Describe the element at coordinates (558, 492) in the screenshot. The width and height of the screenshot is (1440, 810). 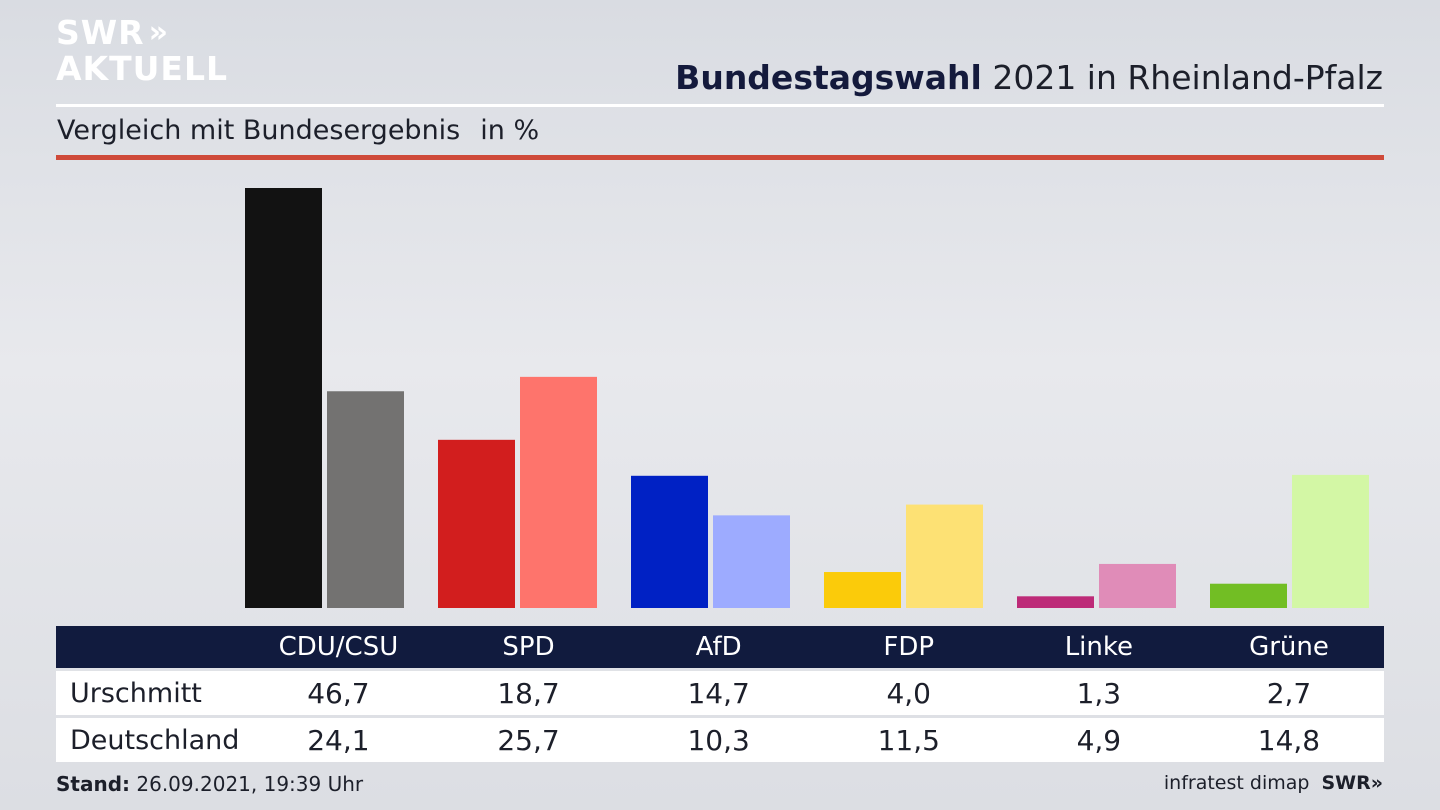
I see `bar-spd-deutschland` at that location.